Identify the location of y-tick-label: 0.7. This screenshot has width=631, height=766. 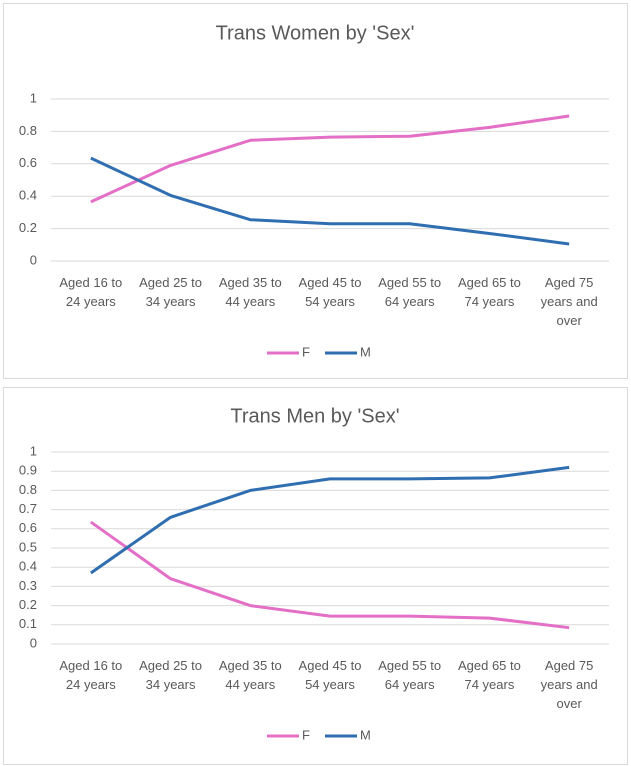
(28, 508).